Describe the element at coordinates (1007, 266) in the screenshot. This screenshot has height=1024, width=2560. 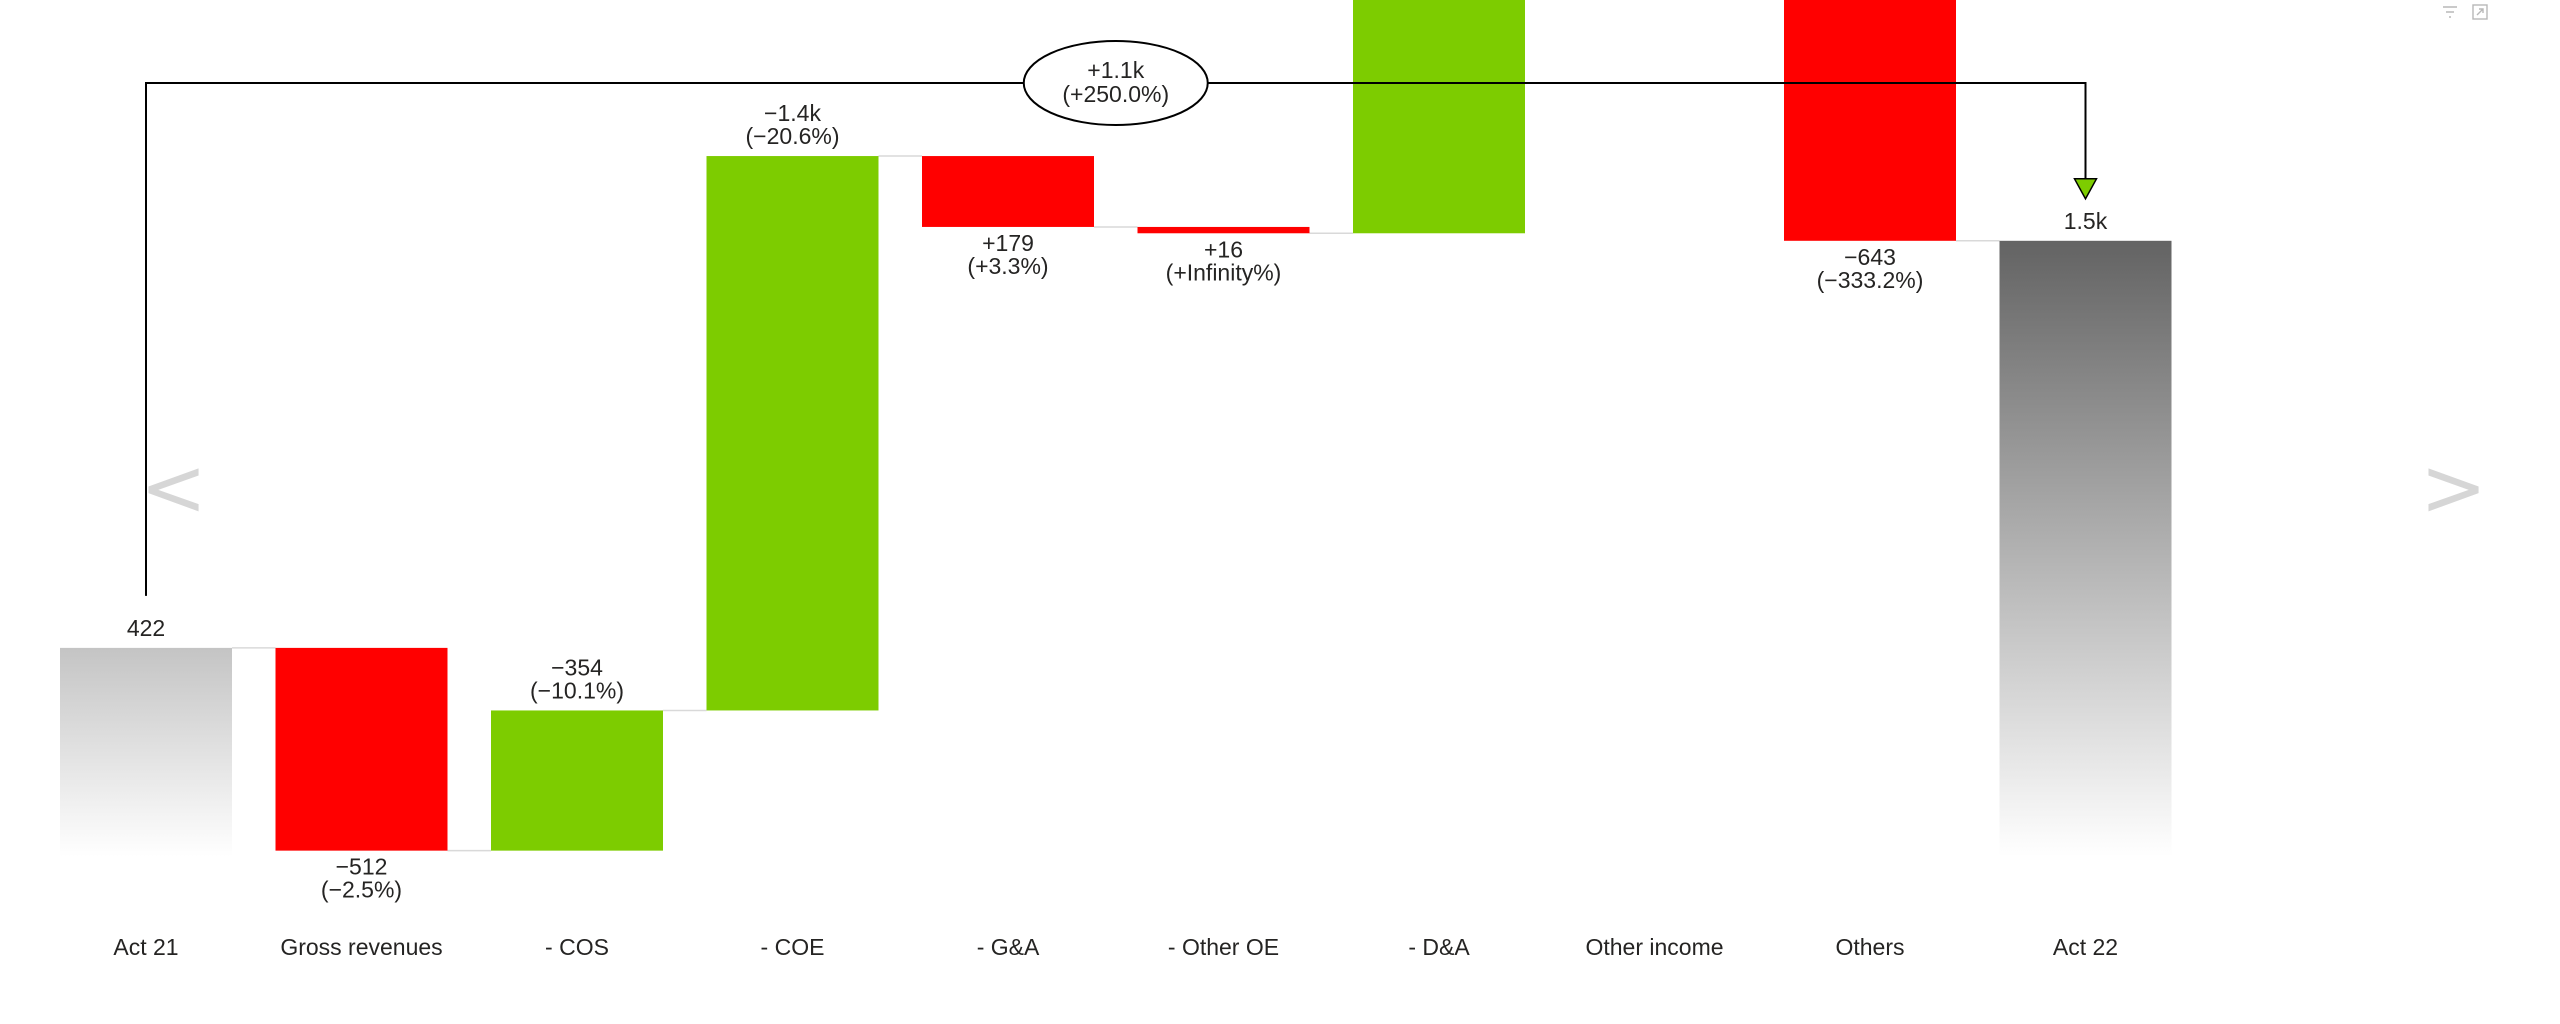
I see `value-sublabel: (+3.3%)` at that location.